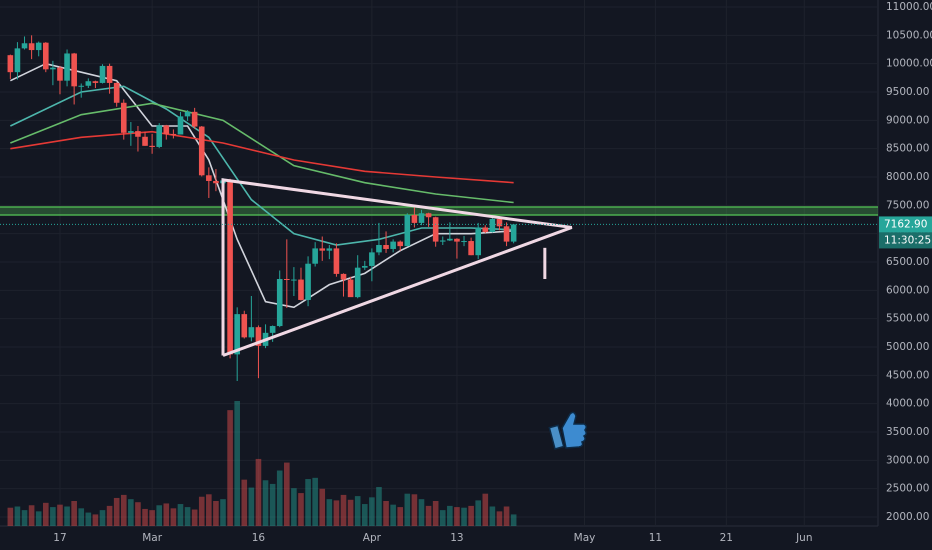  Describe the element at coordinates (907, 347) in the screenshot. I see `y-tick-label: 5000.00` at that location.